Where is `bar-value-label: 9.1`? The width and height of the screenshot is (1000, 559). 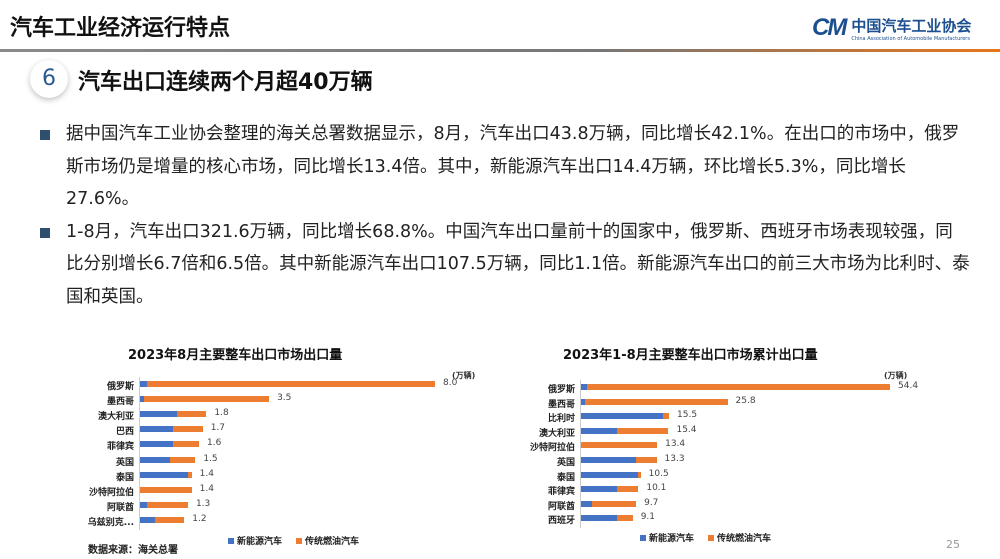
bar-value-label: 9.1 is located at coordinates (648, 517).